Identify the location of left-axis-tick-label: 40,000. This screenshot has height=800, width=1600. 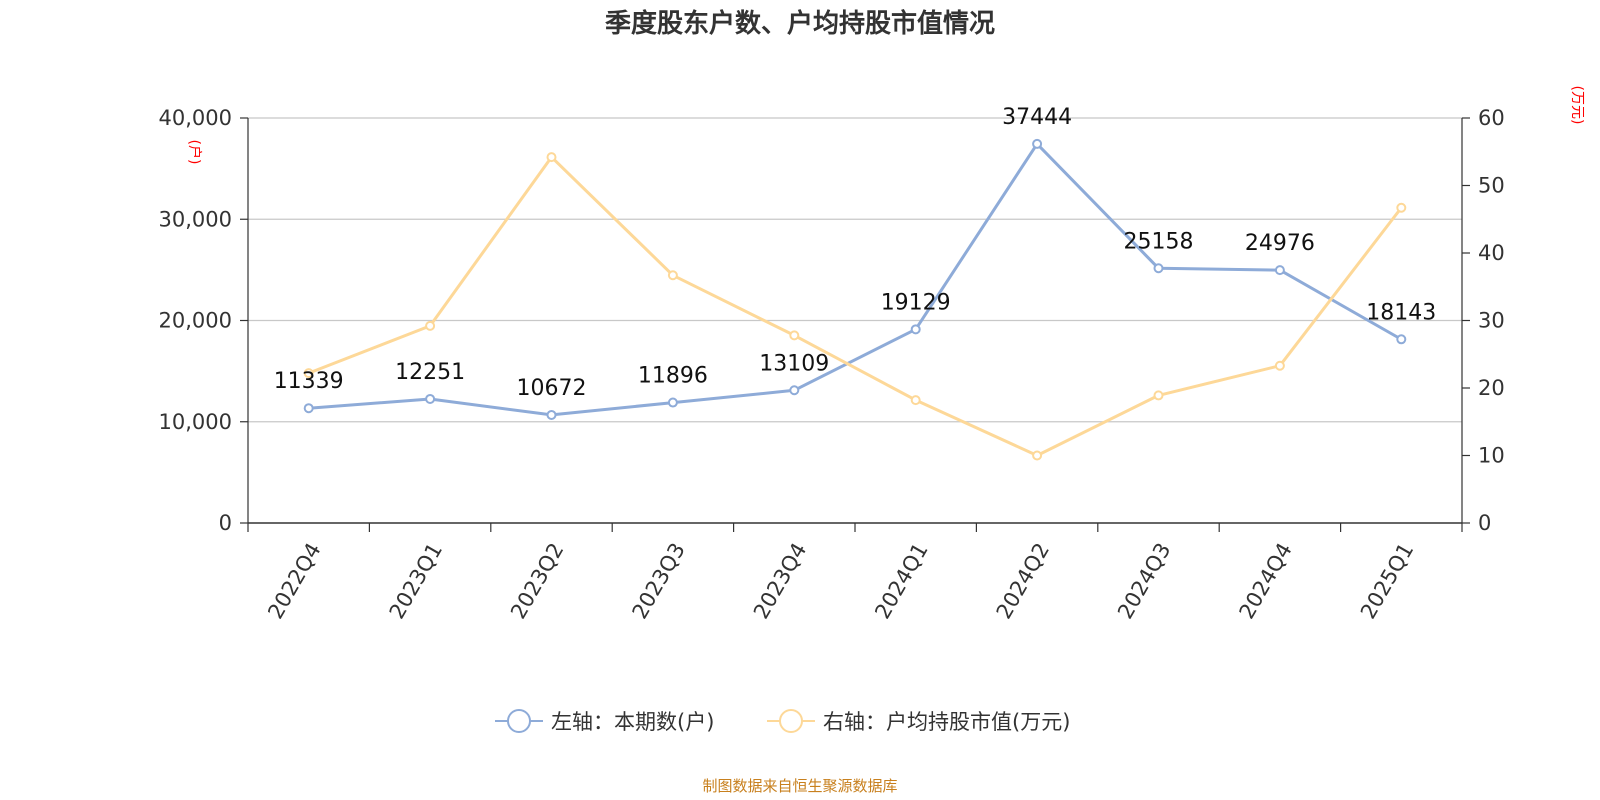
(195, 118).